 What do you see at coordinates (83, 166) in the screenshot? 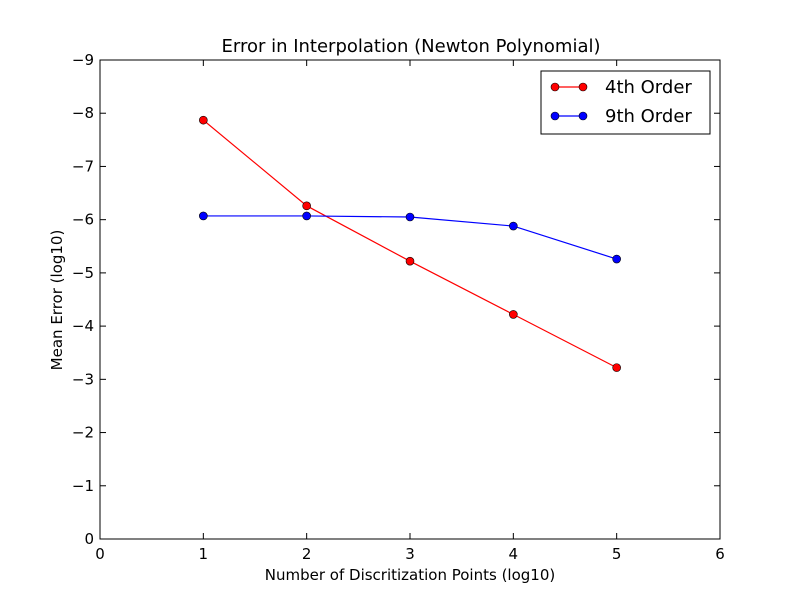
I see `y-tick-label: −7` at bounding box center [83, 166].